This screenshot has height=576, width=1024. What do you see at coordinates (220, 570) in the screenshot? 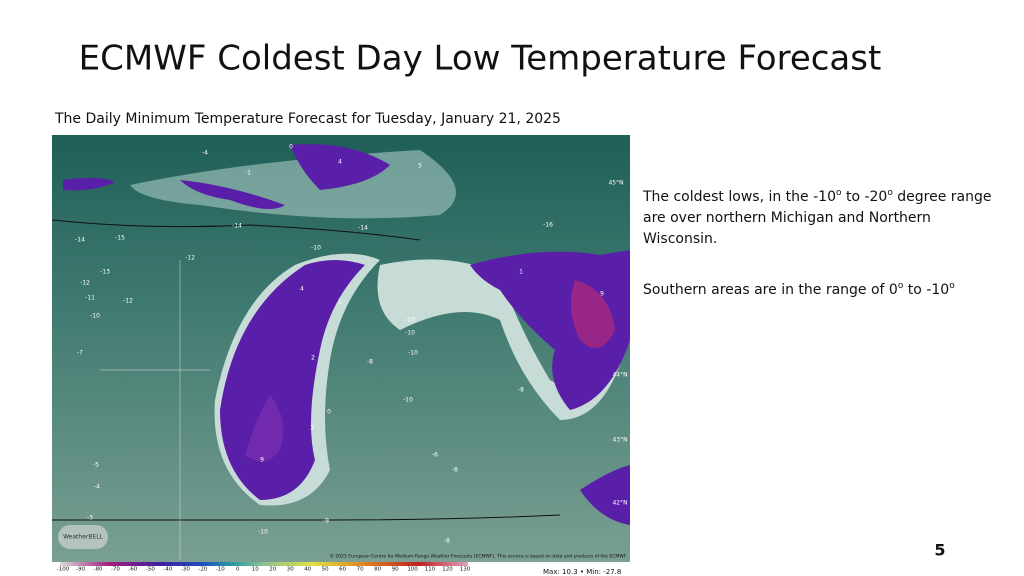
I see `colorbar-tick-label: -10` at bounding box center [220, 570].